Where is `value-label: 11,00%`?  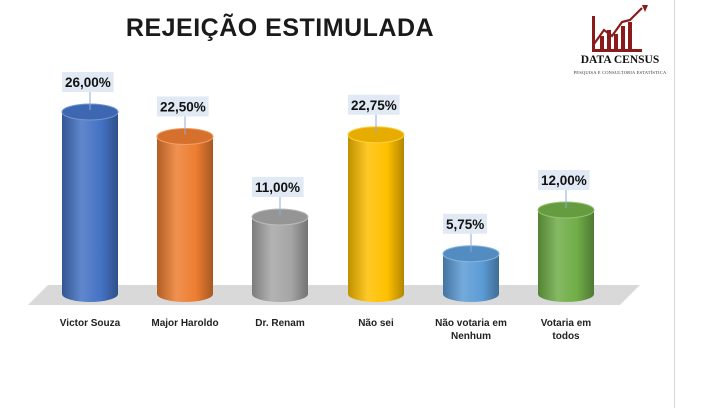
value-label: 11,00% is located at coordinates (277, 187).